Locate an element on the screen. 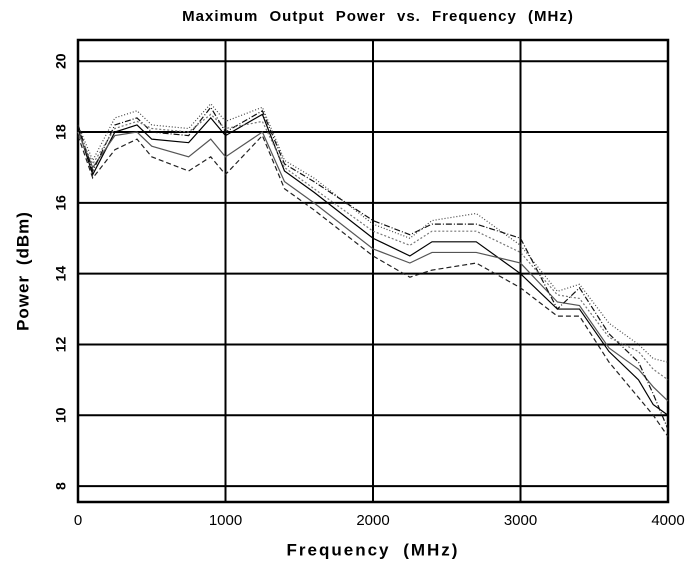 The width and height of the screenshot is (689, 566). y-tick-label: 14 is located at coordinates (61, 274).